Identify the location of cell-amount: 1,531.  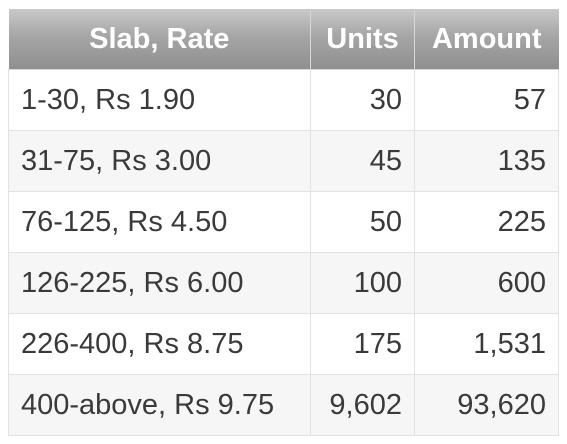
(486, 344).